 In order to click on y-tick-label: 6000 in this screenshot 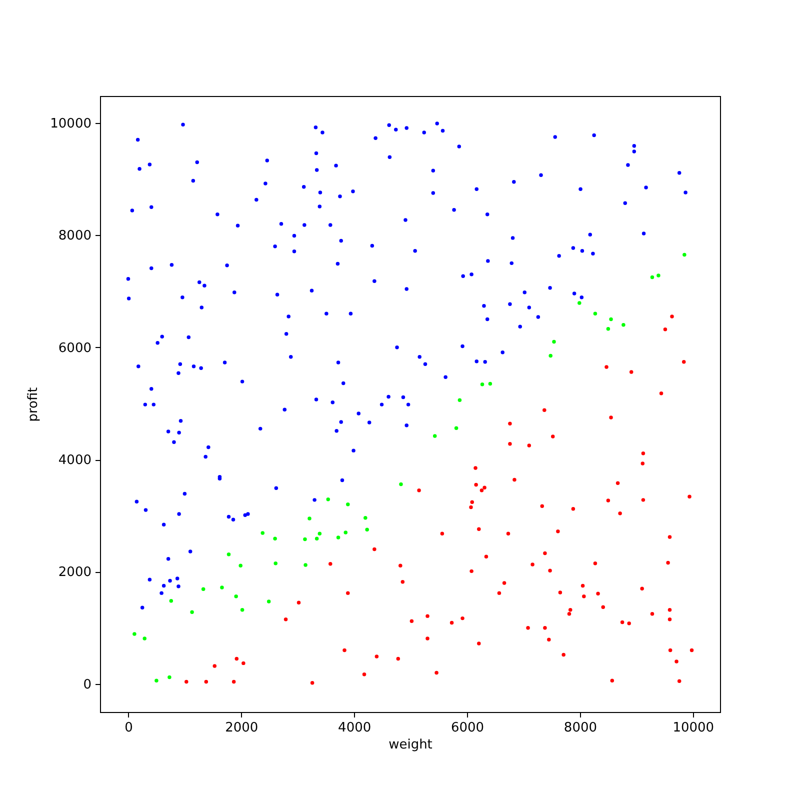, I will do `click(75, 348)`.